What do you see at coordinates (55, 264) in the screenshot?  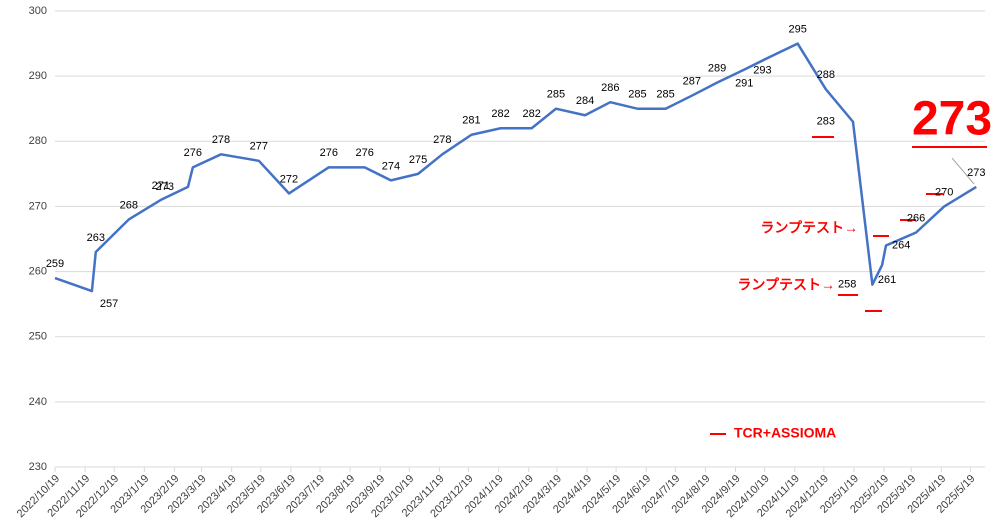 I see `data-label: 259` at bounding box center [55, 264].